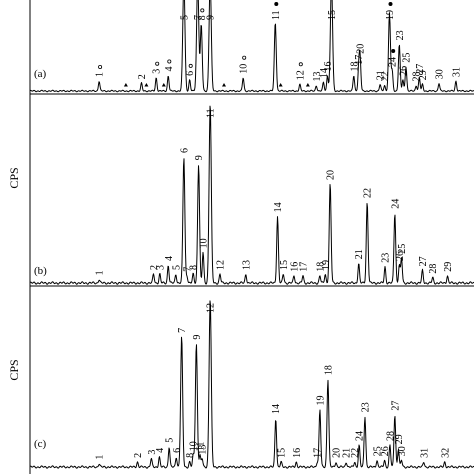  What do you see at coordinates (390, 15) in the screenshot?
I see `peak-label-a-19: 19` at bounding box center [390, 15].